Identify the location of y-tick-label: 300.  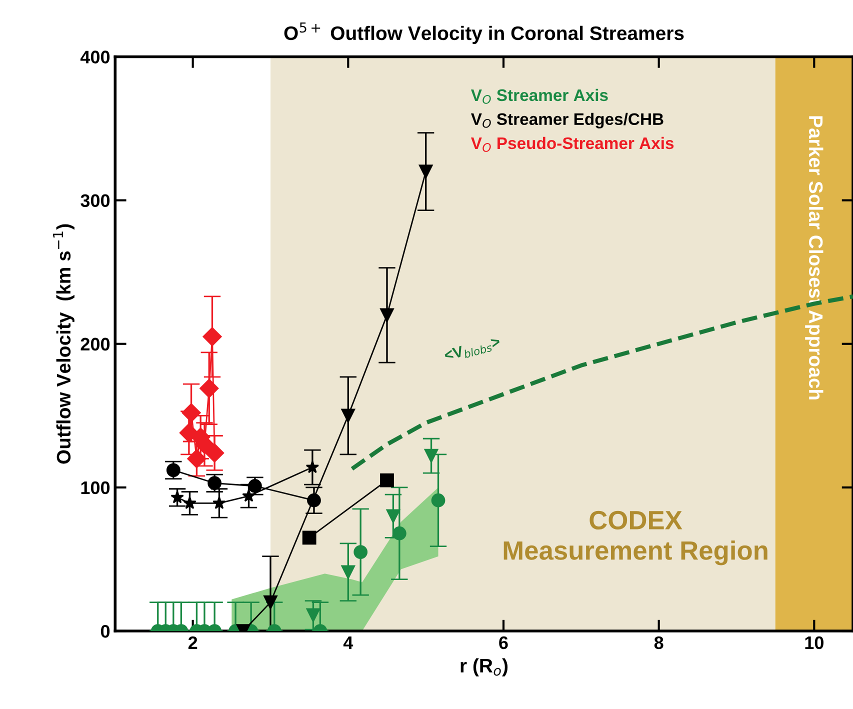
(95, 201).